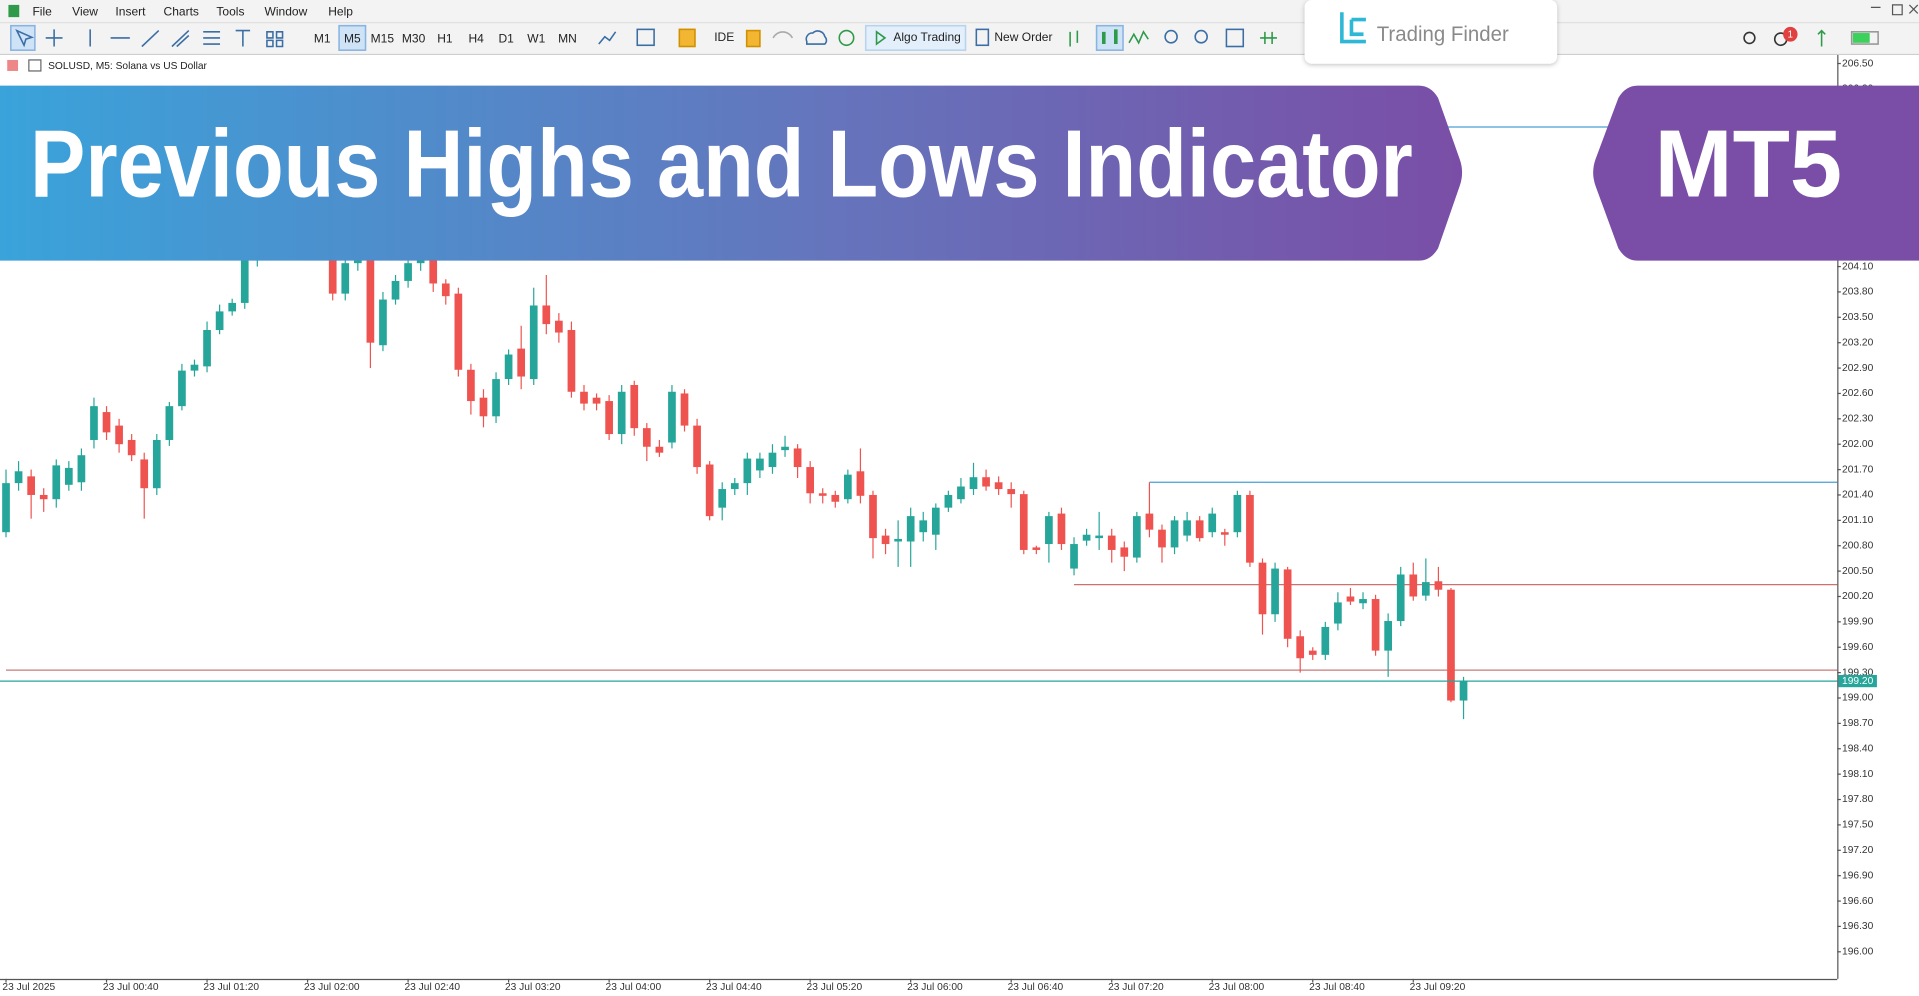  Describe the element at coordinates (1023, 37) in the screenshot. I see `new-order-label: New Order` at that location.